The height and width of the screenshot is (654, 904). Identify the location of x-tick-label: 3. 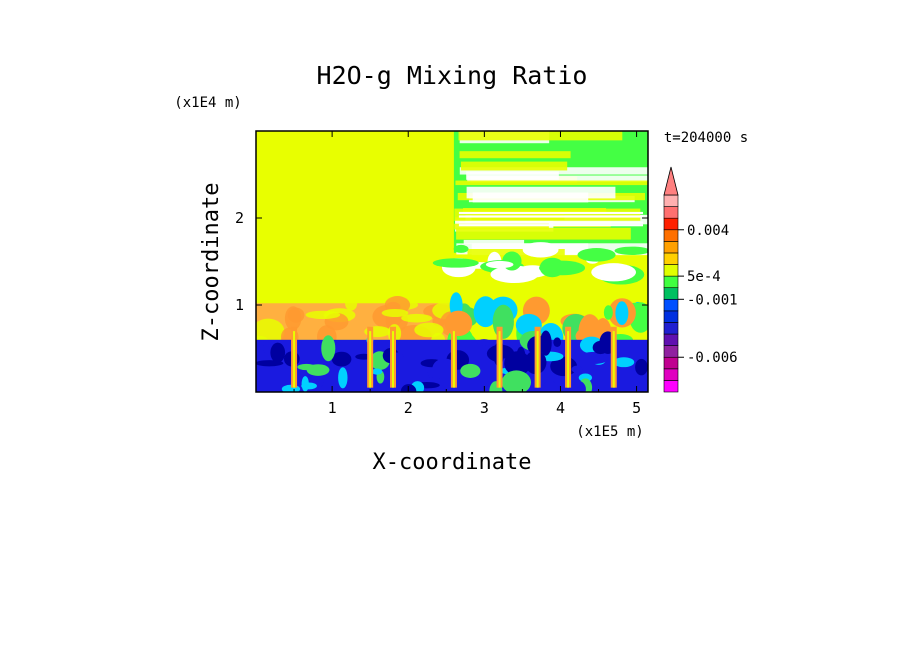
(484, 408).